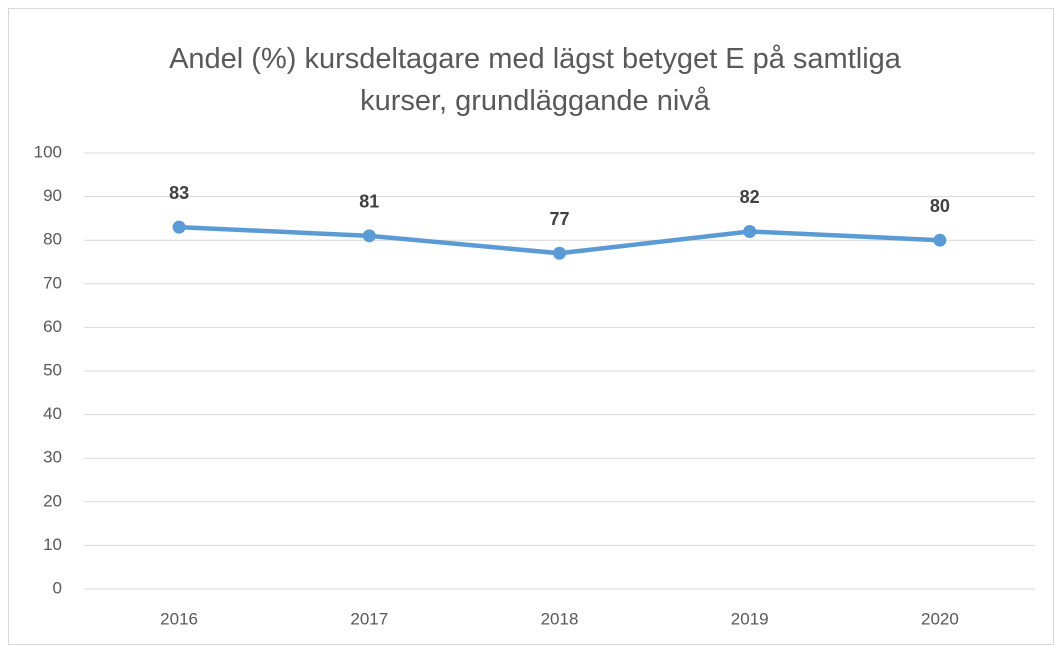 This screenshot has width=1055, height=646. What do you see at coordinates (52, 544) in the screenshot?
I see `y-tick-label: 10` at bounding box center [52, 544].